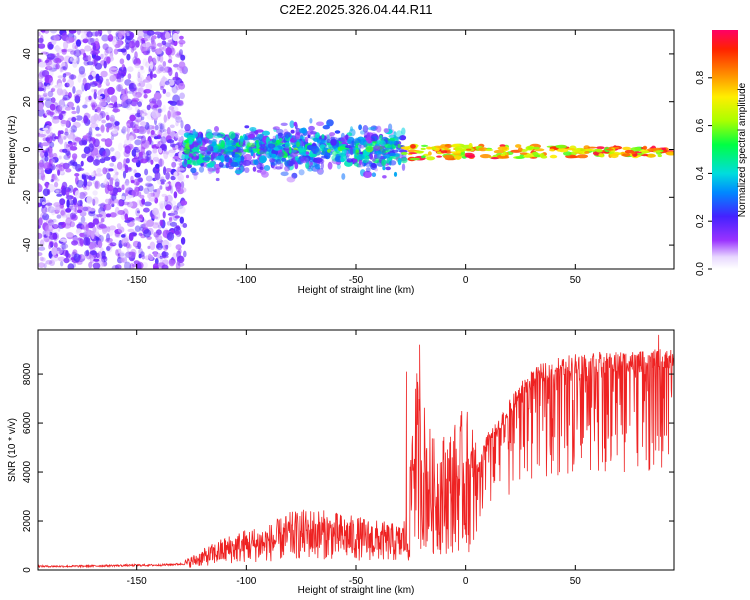 Image resolution: width=750 pixels, height=600 pixels. Describe the element at coordinates (27, 423) in the screenshot. I see `snr-y-tick-label: 6000` at that location.